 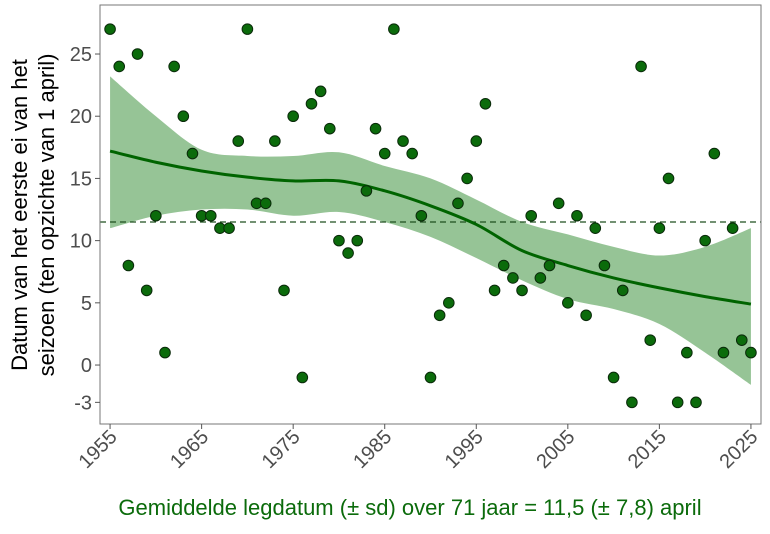 What do you see at coordinates (81, 117) in the screenshot?
I see `y-tick-label: 20` at bounding box center [81, 117].